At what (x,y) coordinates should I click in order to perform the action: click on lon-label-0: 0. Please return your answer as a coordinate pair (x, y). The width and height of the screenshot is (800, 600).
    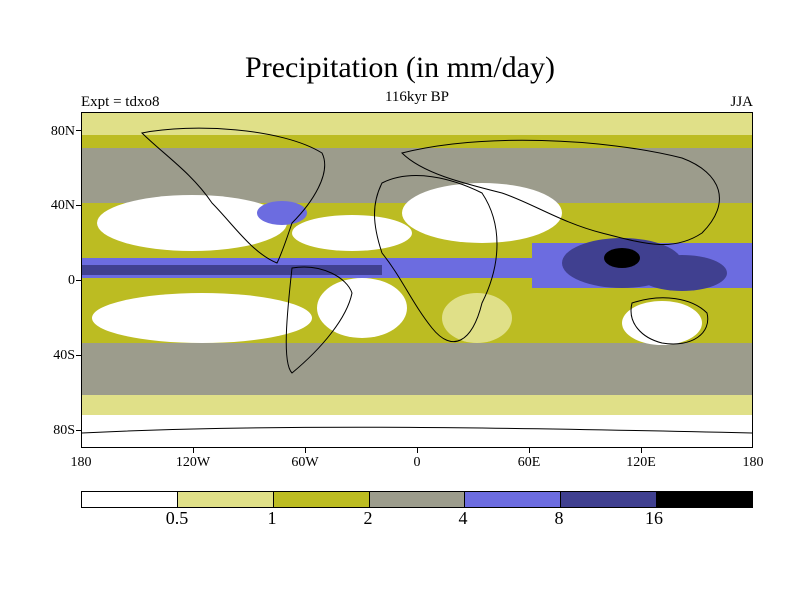
    Looking at the image, I should click on (417, 462).